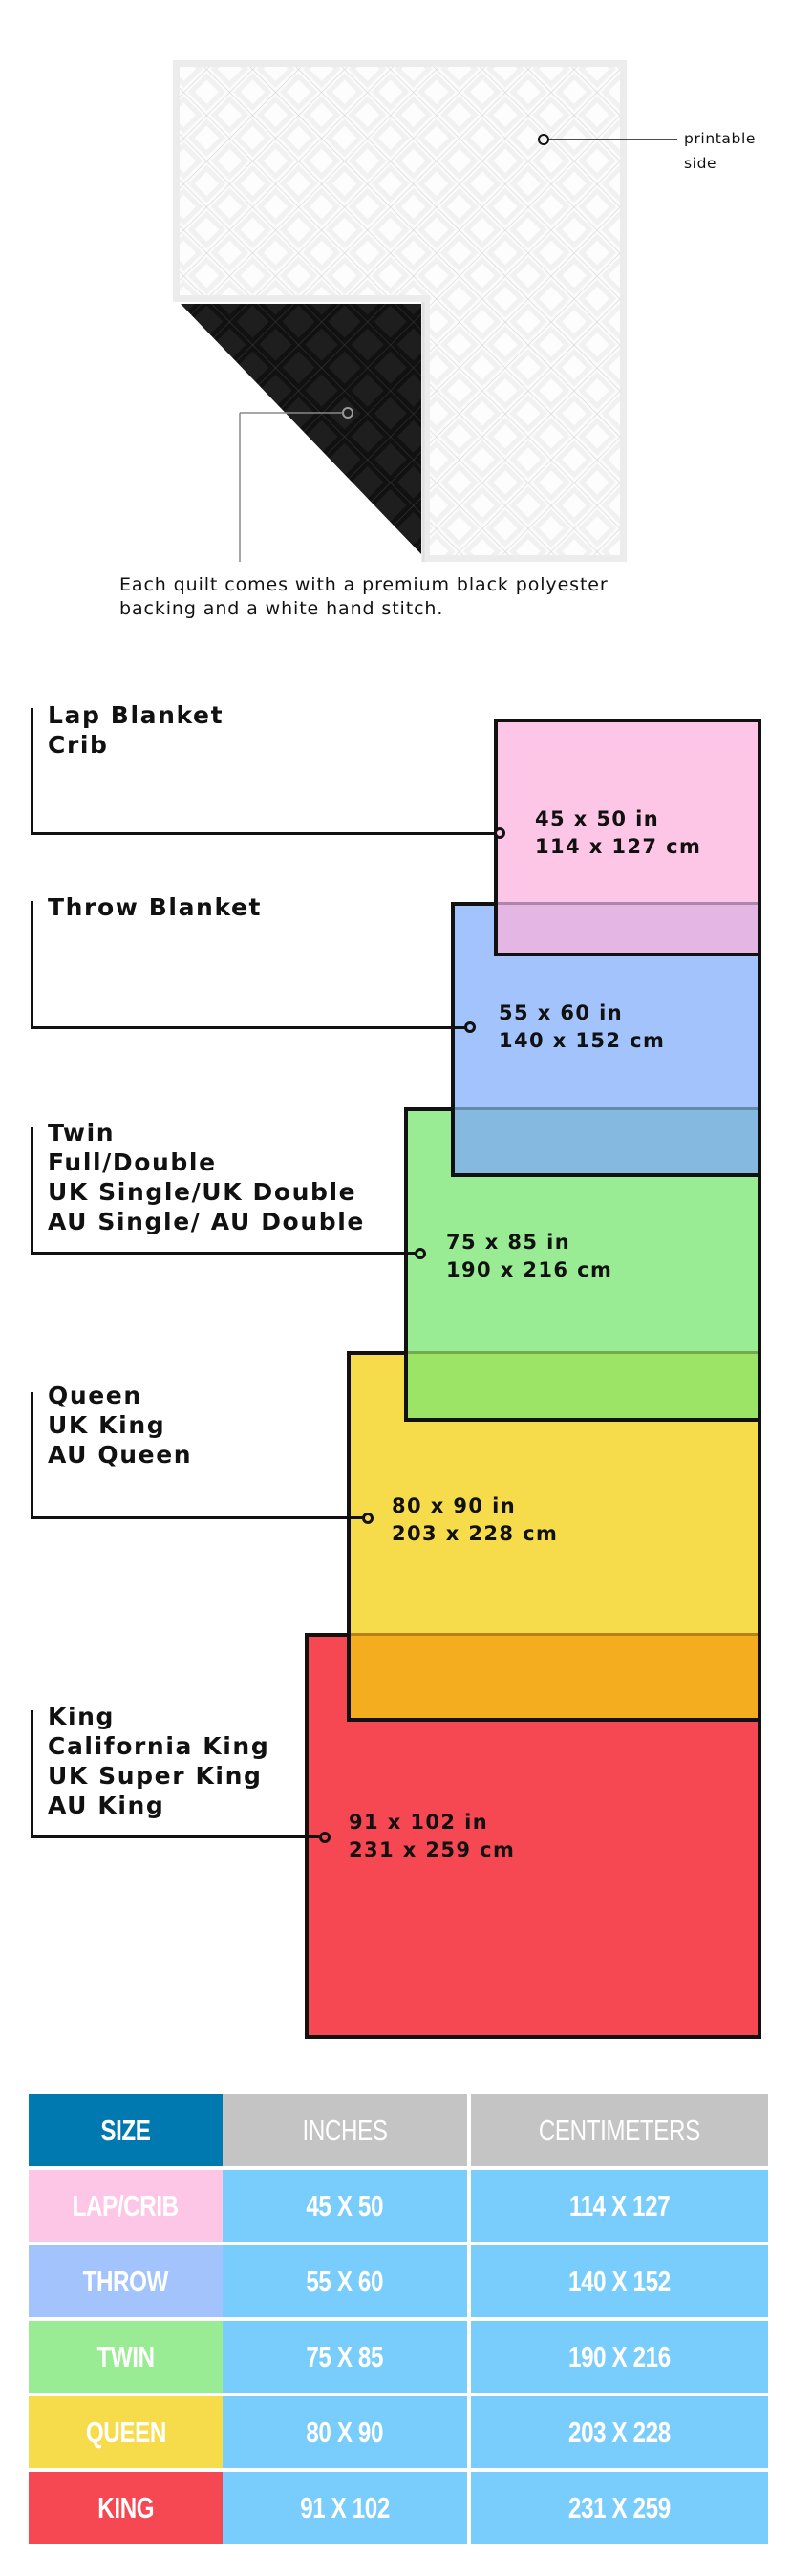 This screenshot has height=2576, width=791. I want to click on quilt-backing, so click(301, 429).